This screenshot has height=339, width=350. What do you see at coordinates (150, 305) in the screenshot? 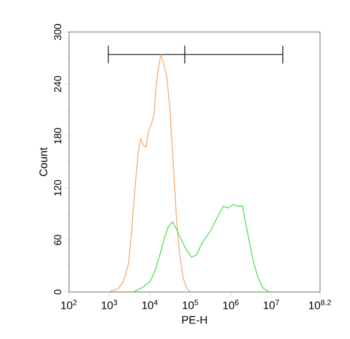
I see `x-tick-label: 10$^{4}$` at bounding box center [150, 305].